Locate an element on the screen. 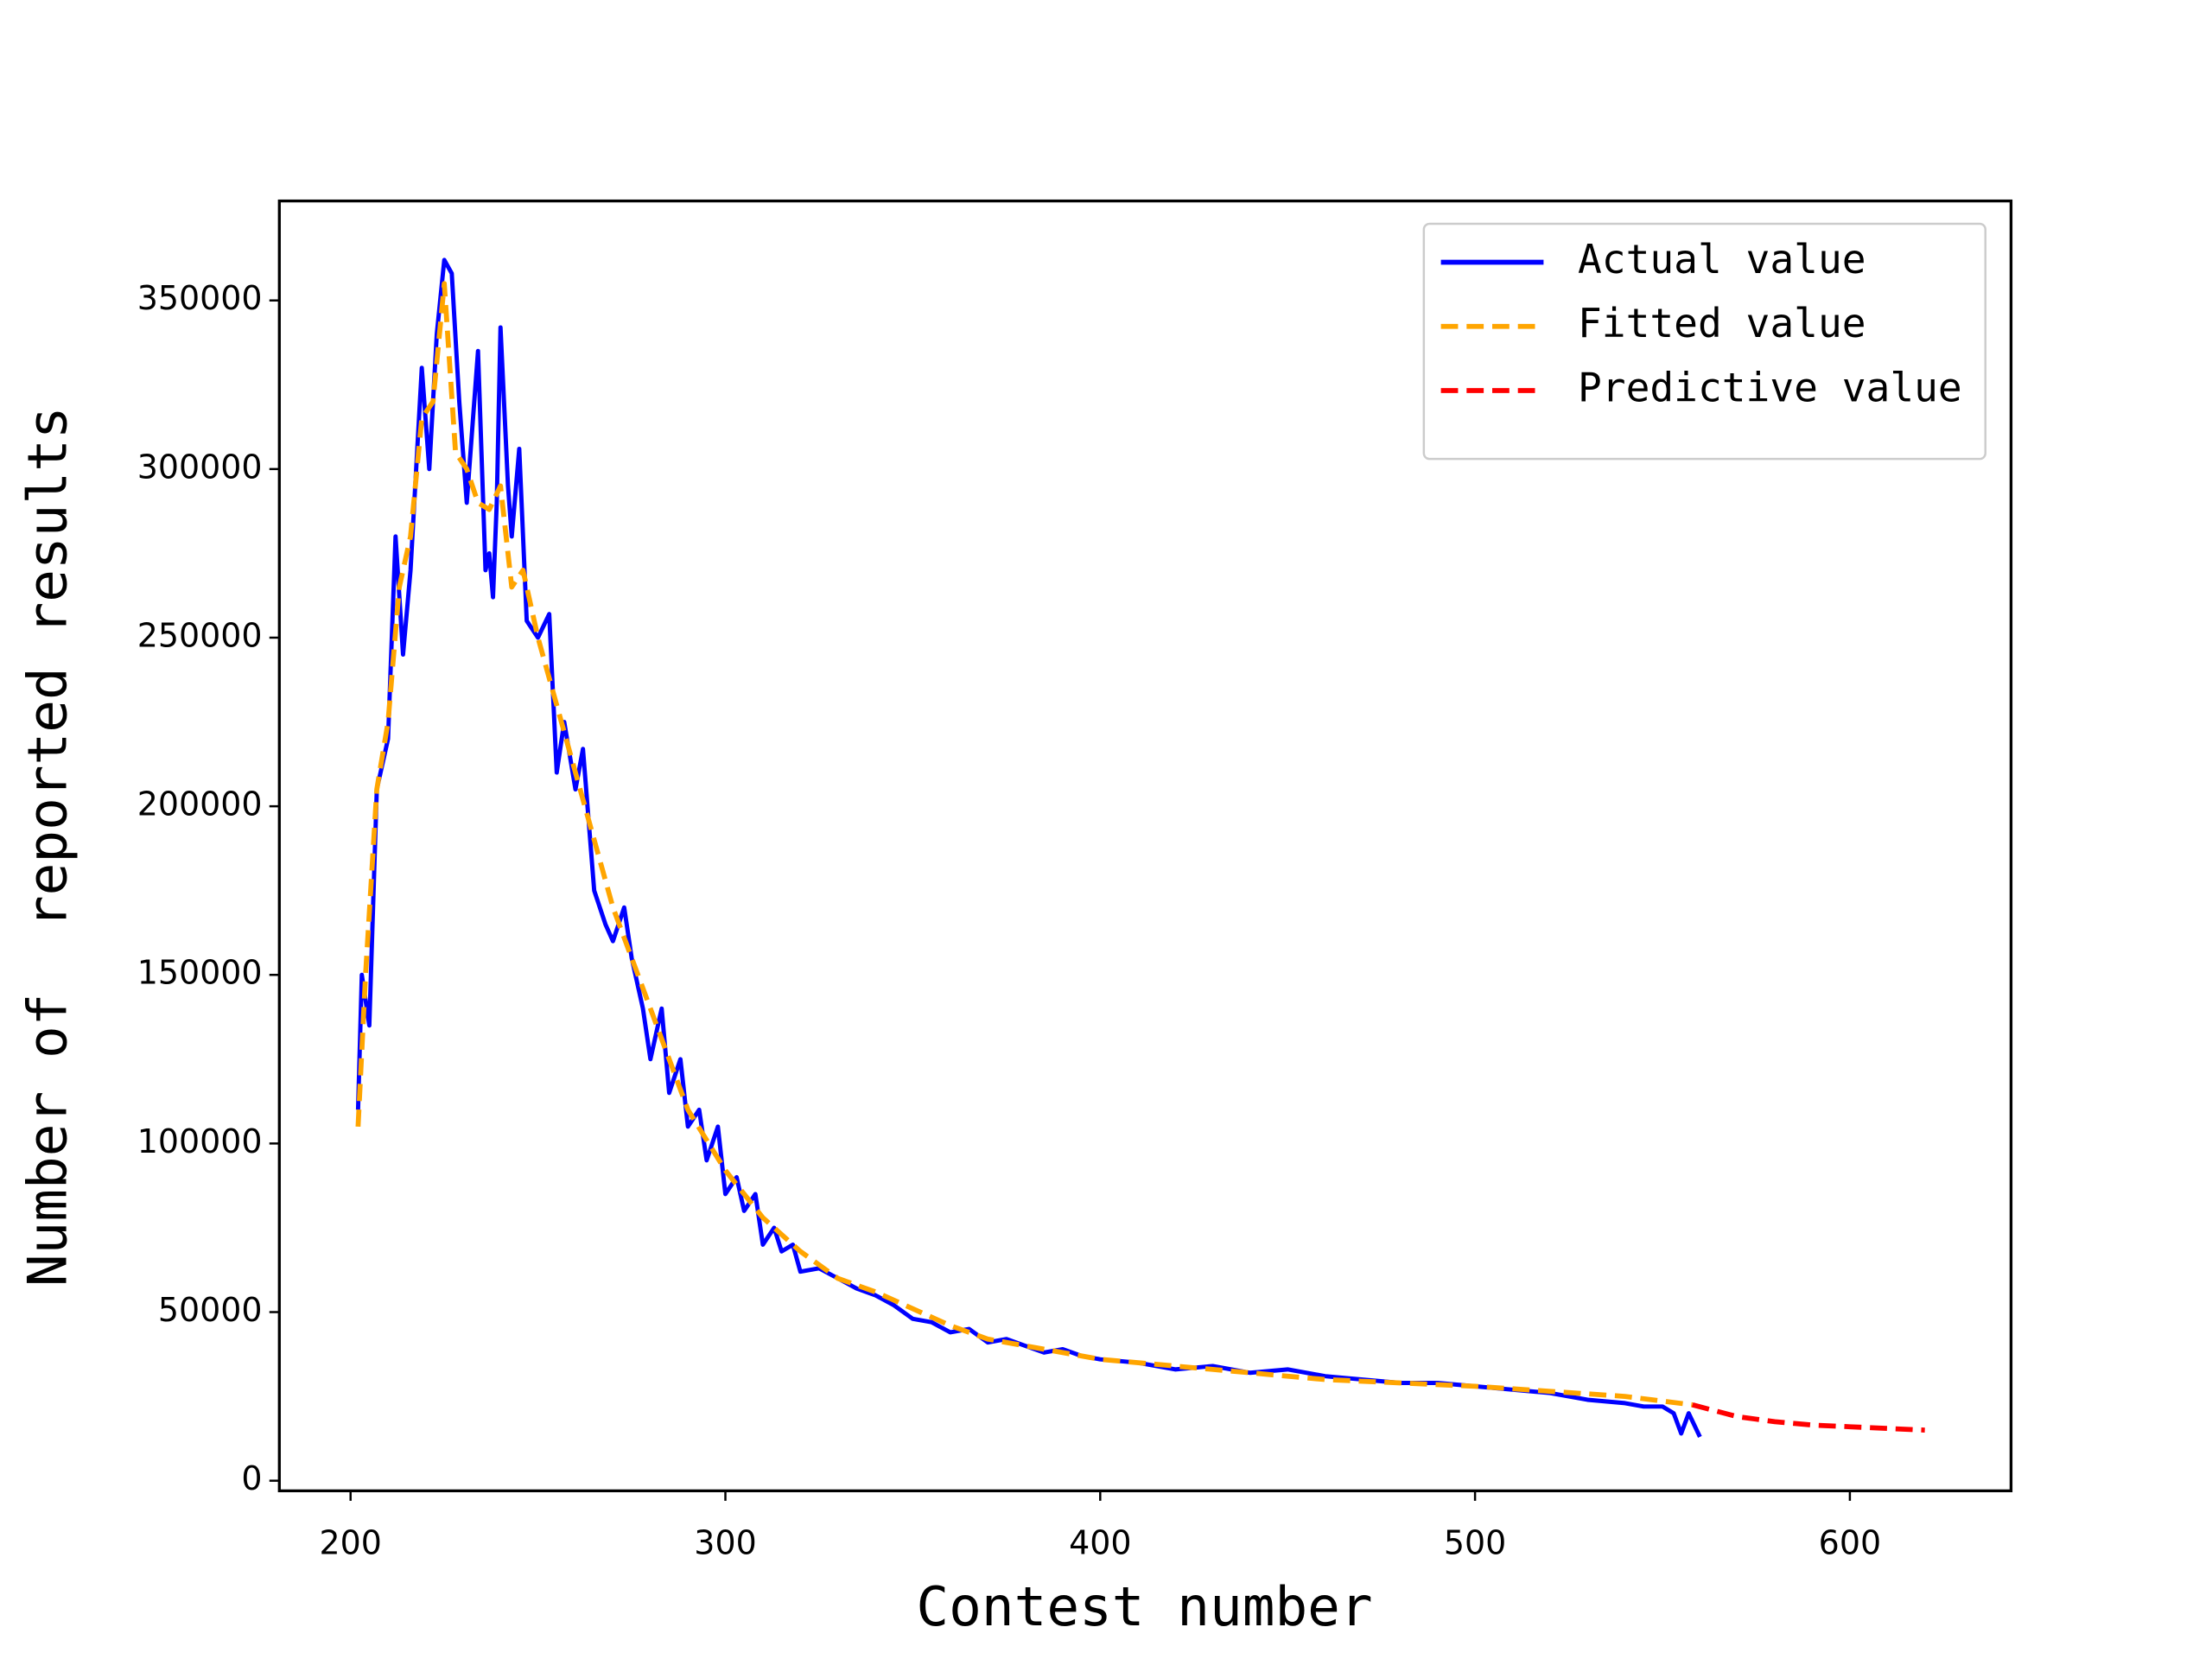  legend-label: Actual value is located at coordinates (1722, 259).